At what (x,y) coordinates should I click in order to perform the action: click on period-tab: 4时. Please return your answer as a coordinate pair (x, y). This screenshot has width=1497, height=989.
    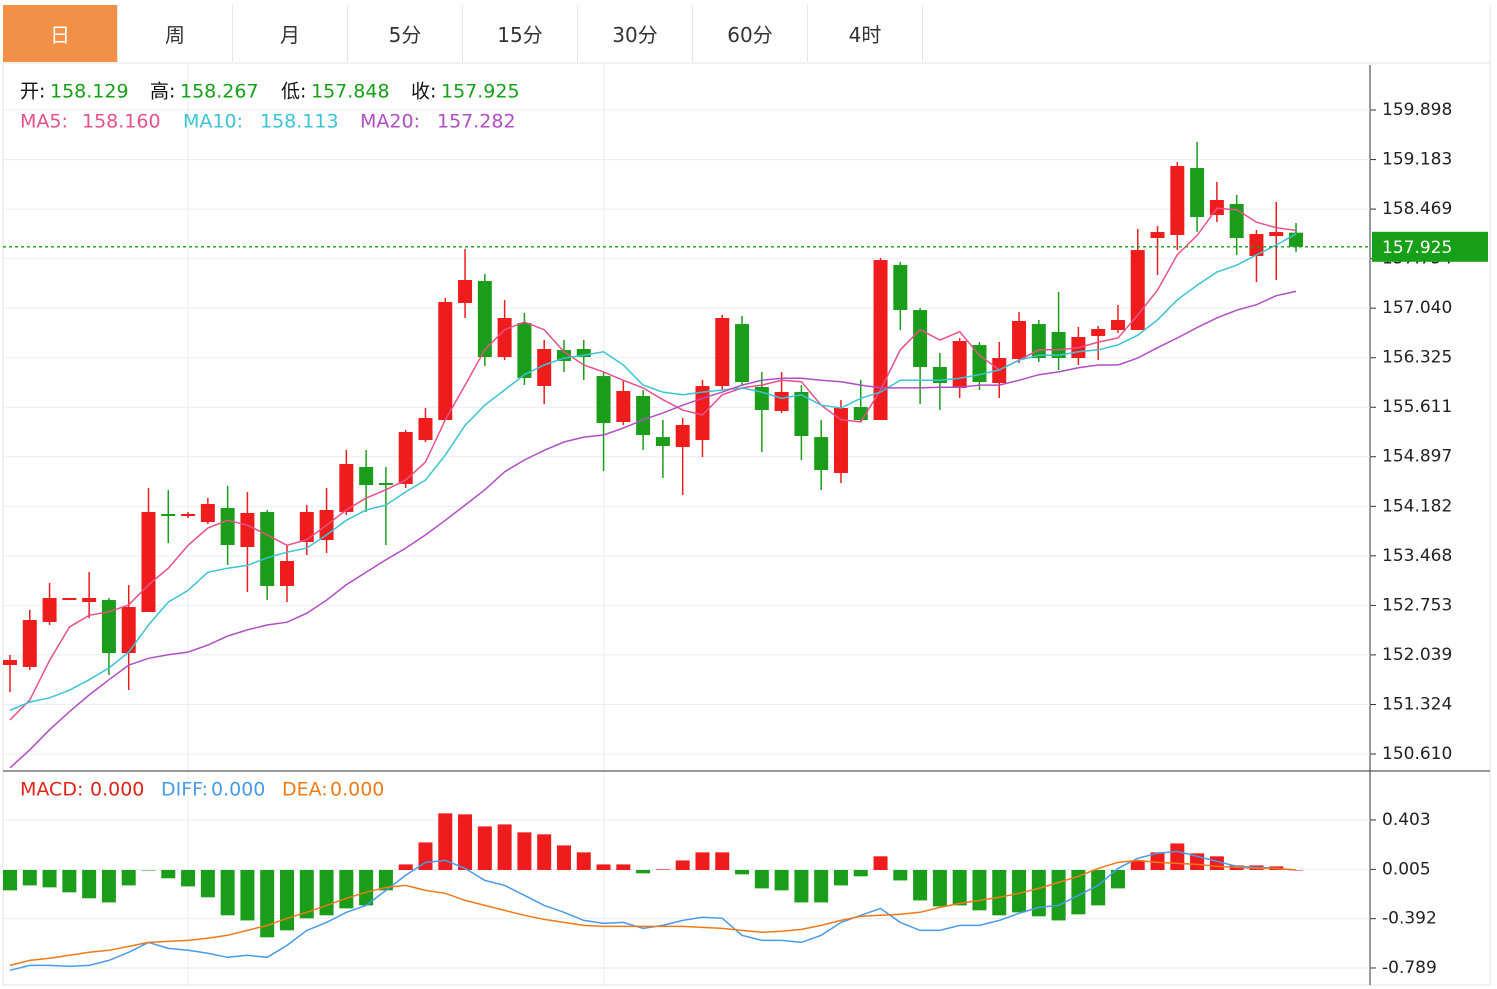
    Looking at the image, I should click on (865, 33).